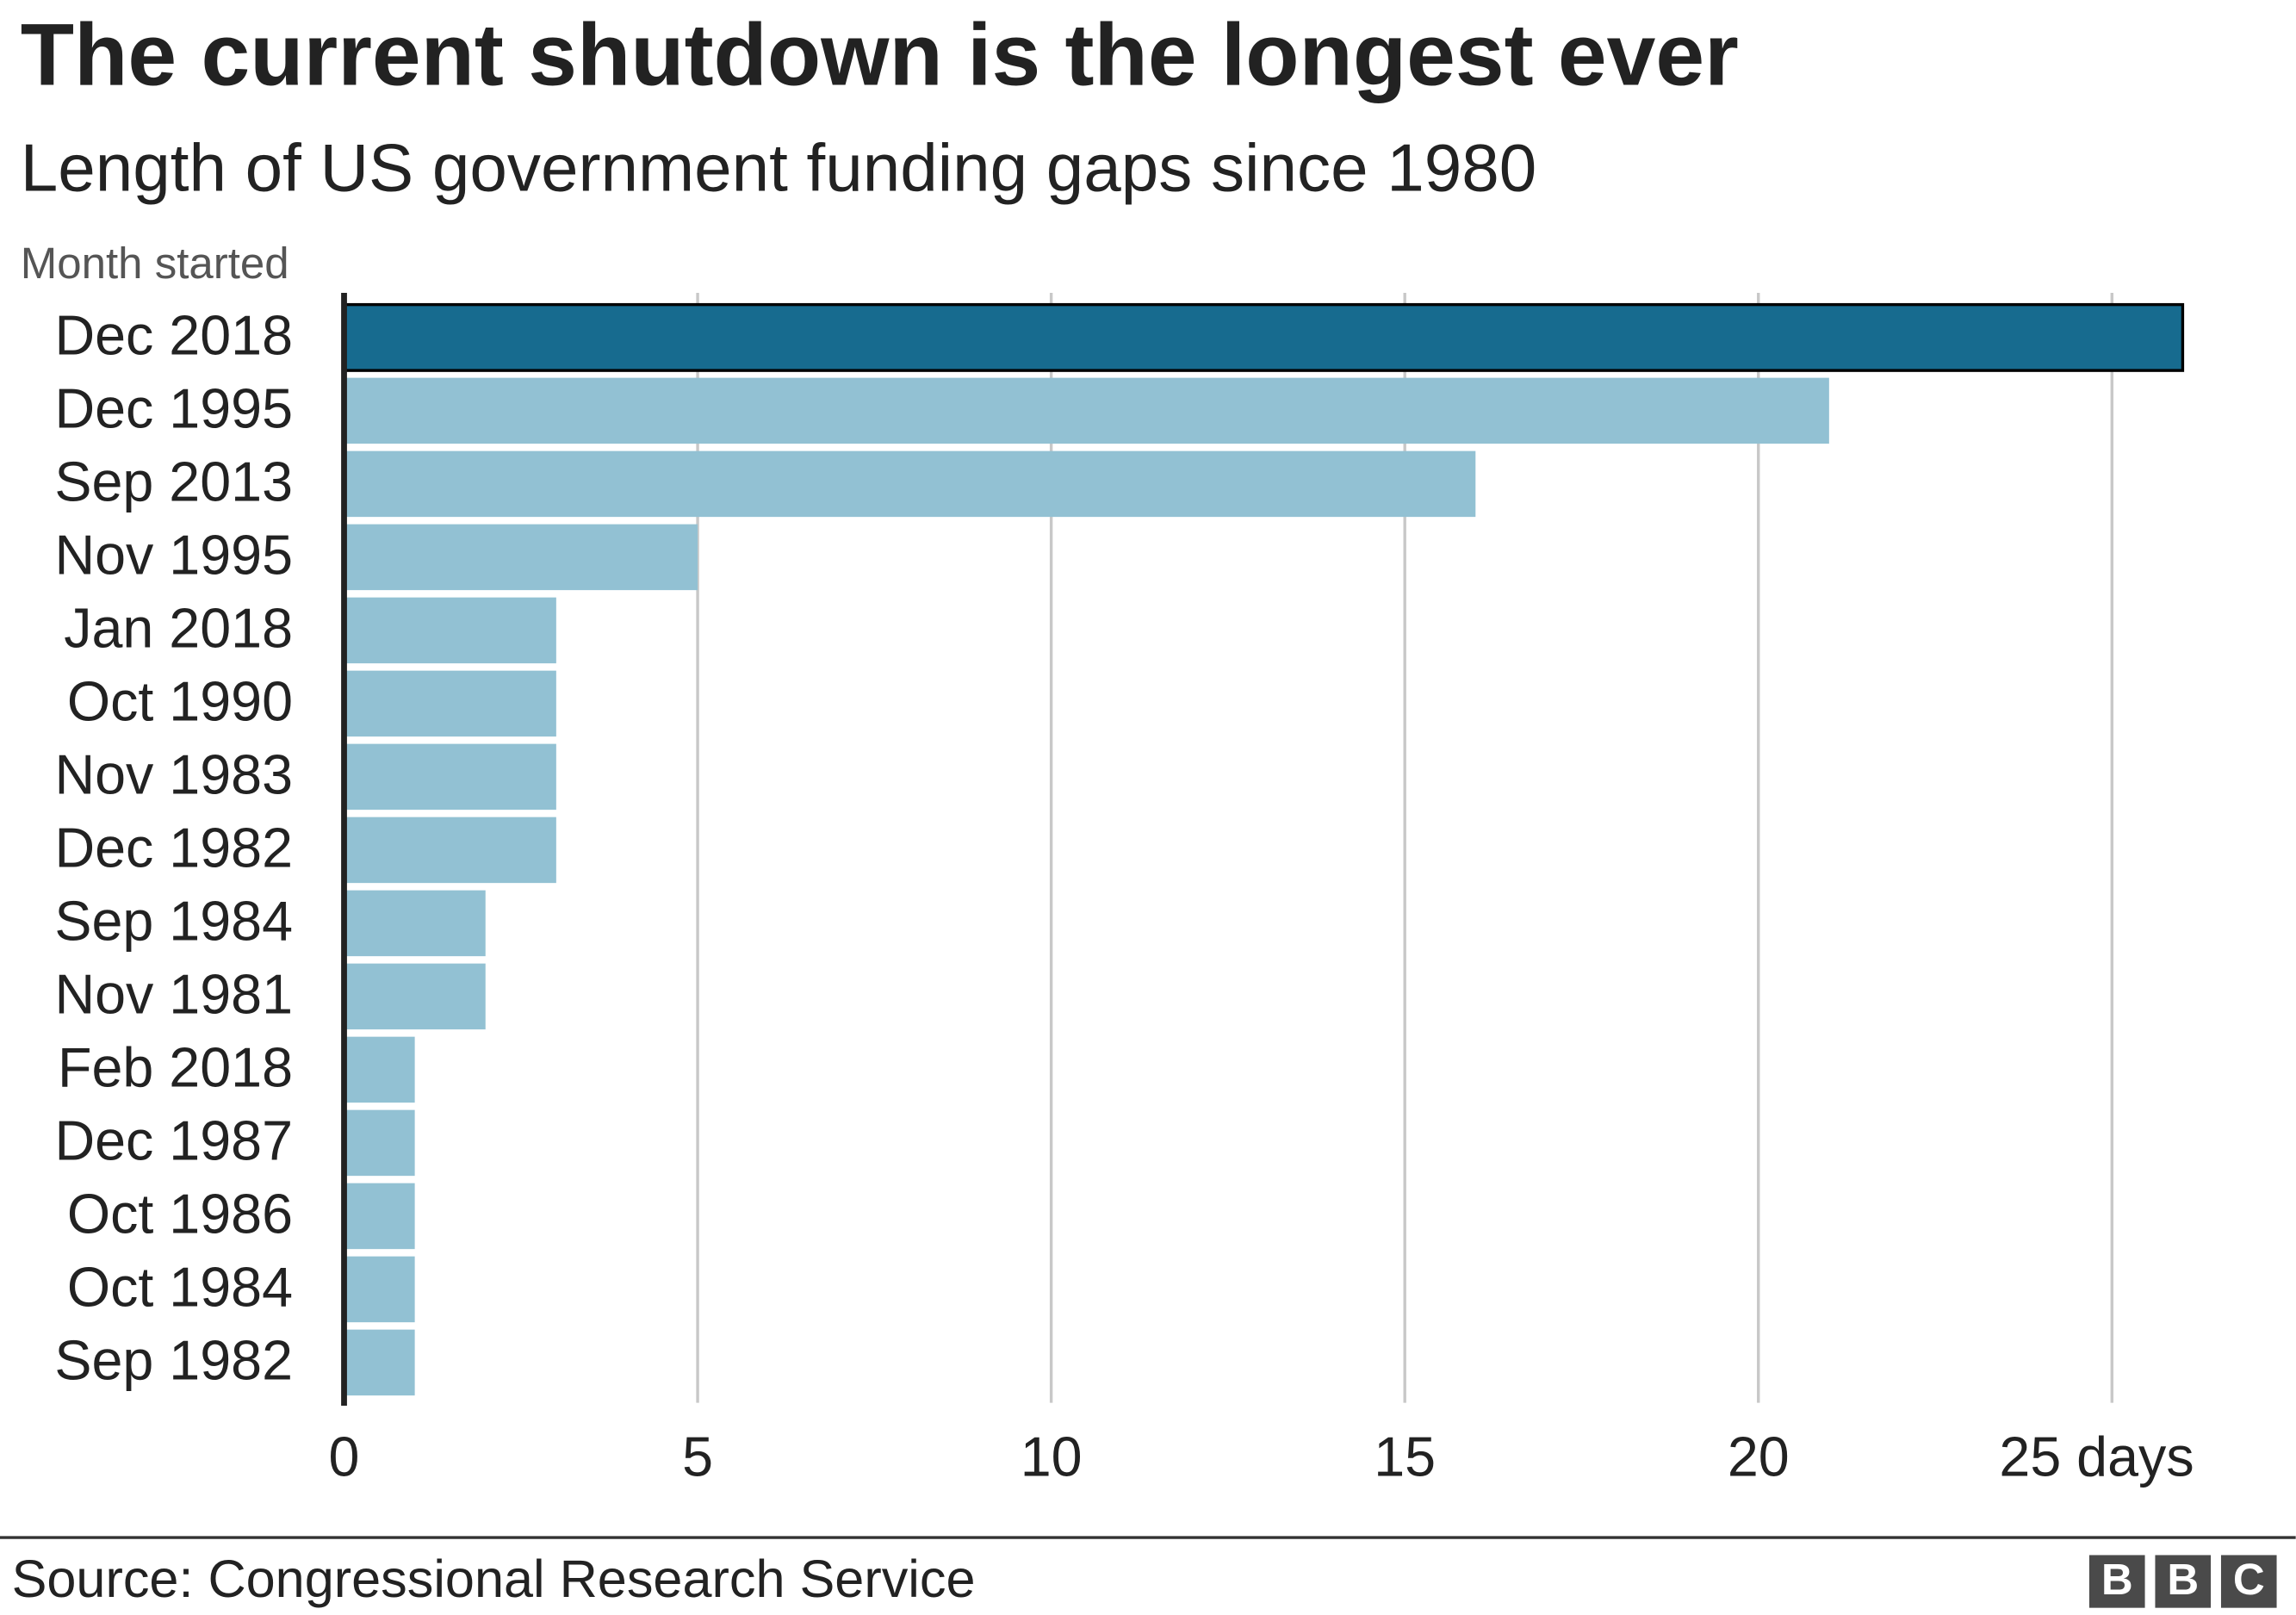  What do you see at coordinates (155, 263) in the screenshot?
I see `axis-label: Month started` at bounding box center [155, 263].